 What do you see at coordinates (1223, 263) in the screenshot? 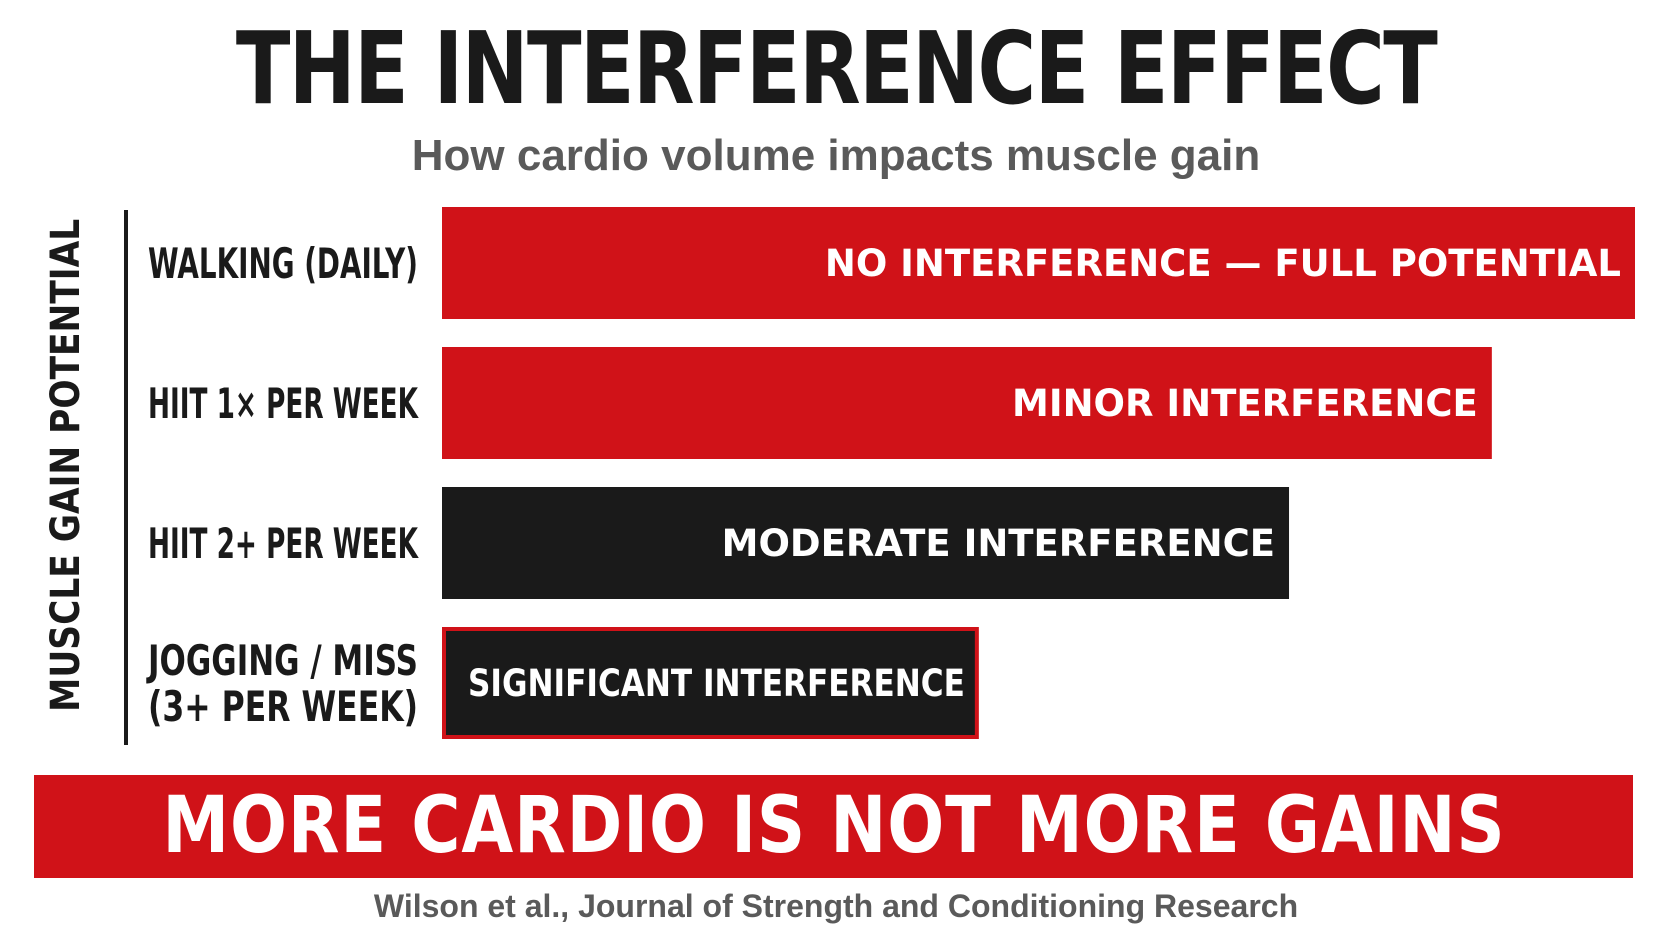
I see `bar-label-1: NO INTERFERENCE — FULL POTENTIAL` at bounding box center [1223, 263].